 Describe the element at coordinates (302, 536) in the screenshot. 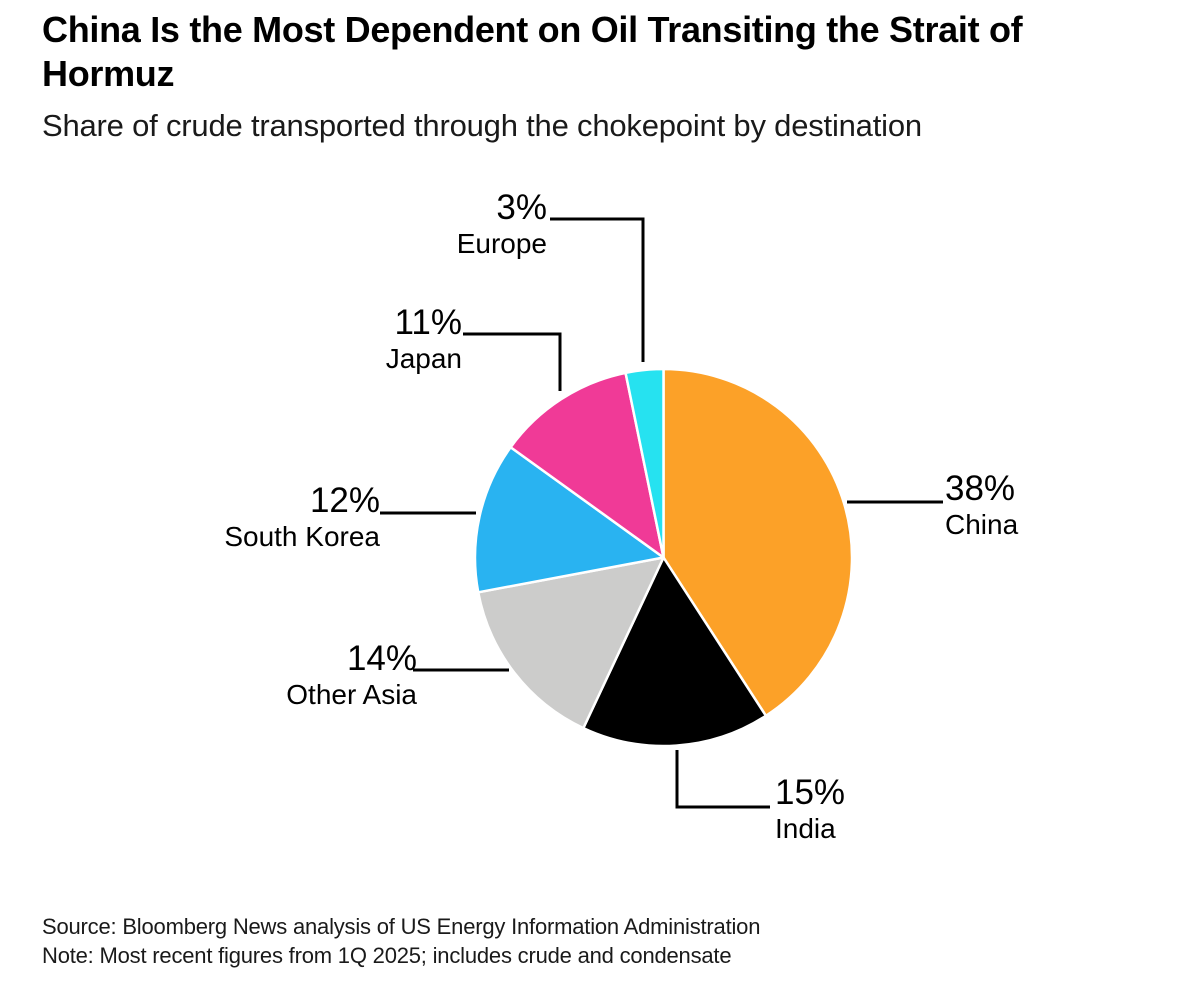

I see `label-south-korea-name: South Korea` at that location.